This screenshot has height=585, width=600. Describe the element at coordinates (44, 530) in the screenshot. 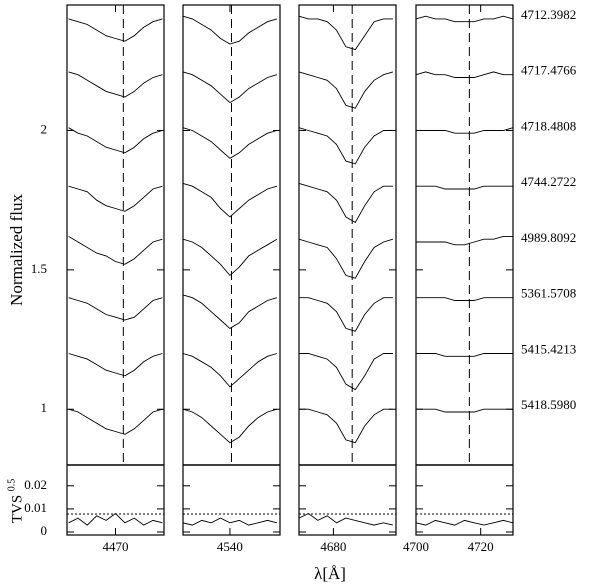

I see `tvs-tick-label: 0` at that location.